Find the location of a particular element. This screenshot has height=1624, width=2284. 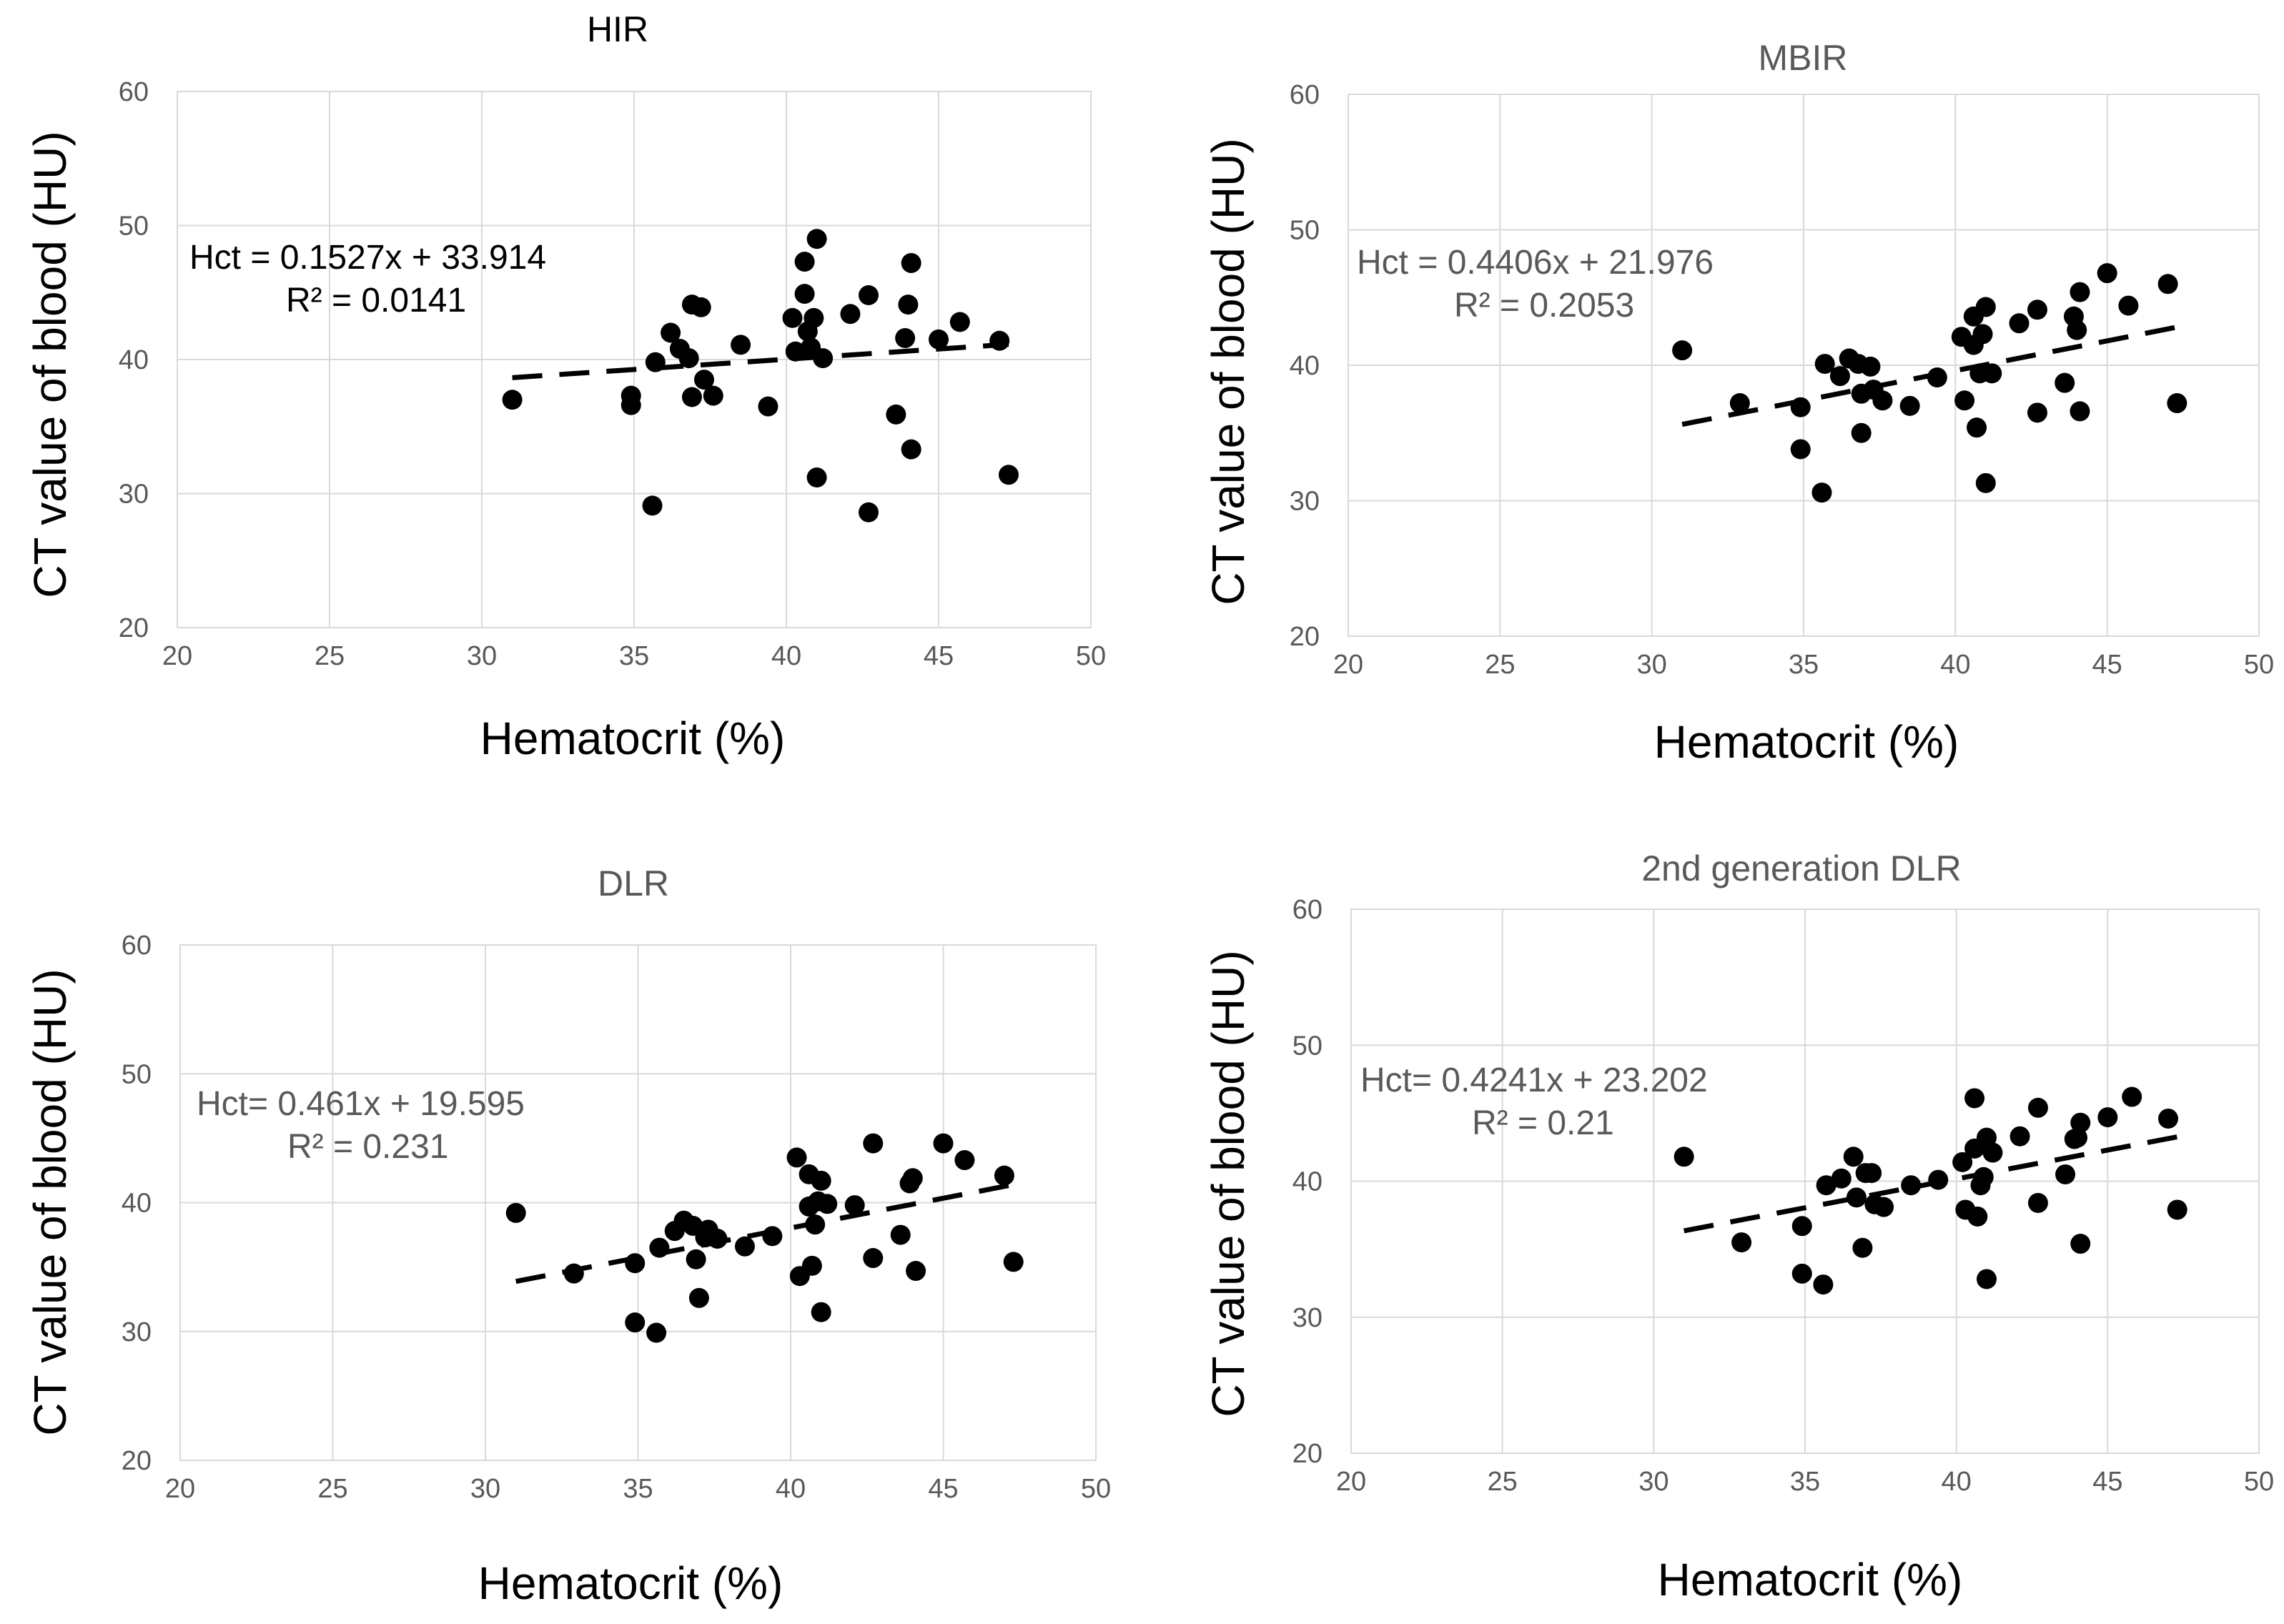

r-squared-hir: R² = 0.0141 is located at coordinates (376, 301).